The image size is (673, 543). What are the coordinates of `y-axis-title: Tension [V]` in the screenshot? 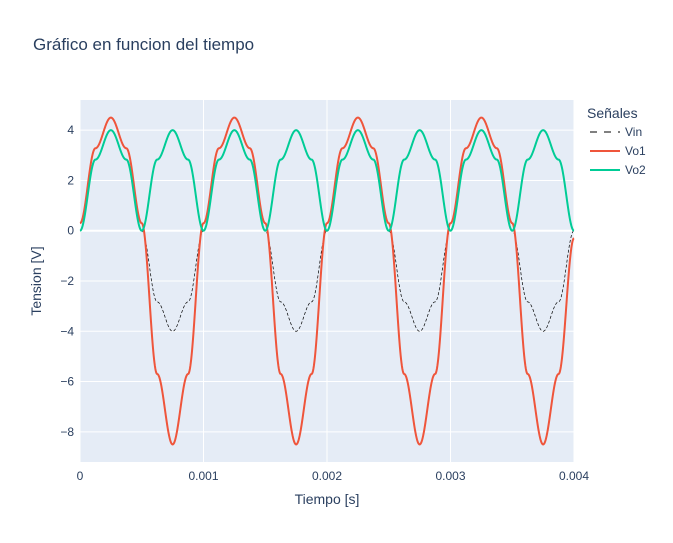 It's located at (36, 280).